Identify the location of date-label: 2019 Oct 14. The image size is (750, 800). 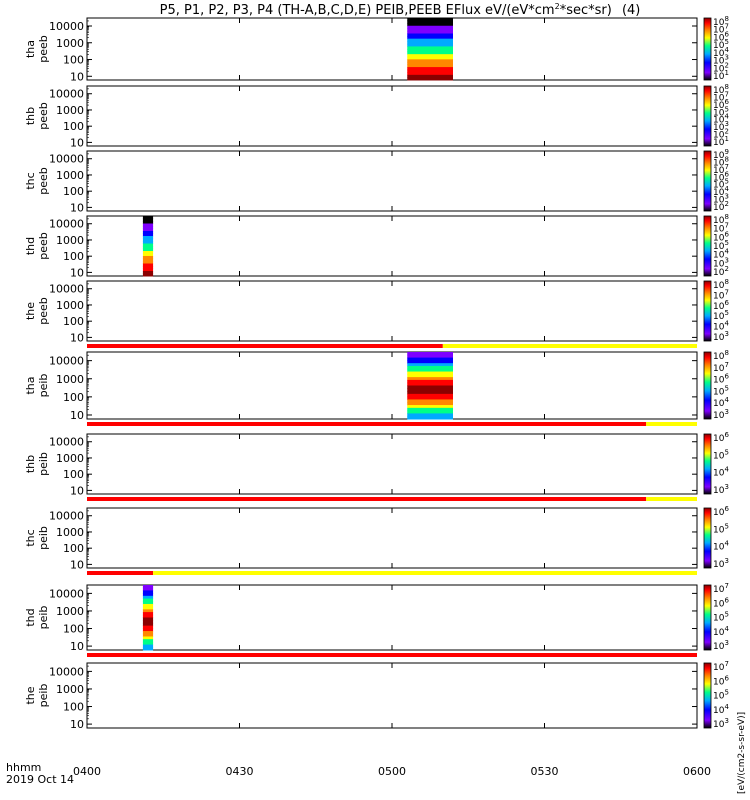
(40, 779).